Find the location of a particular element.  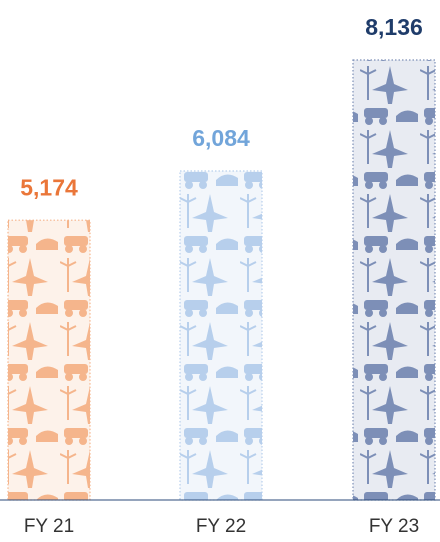

x-tick-label: FY 23 is located at coordinates (394, 526).